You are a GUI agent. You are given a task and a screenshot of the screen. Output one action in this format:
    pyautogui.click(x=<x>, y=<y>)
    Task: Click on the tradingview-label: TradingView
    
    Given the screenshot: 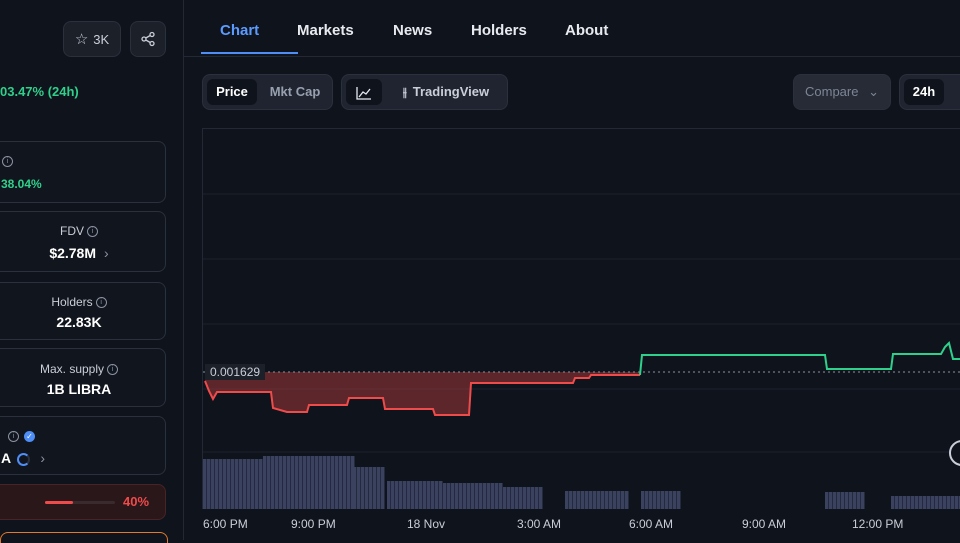 What is the action you would take?
    pyautogui.click(x=451, y=91)
    